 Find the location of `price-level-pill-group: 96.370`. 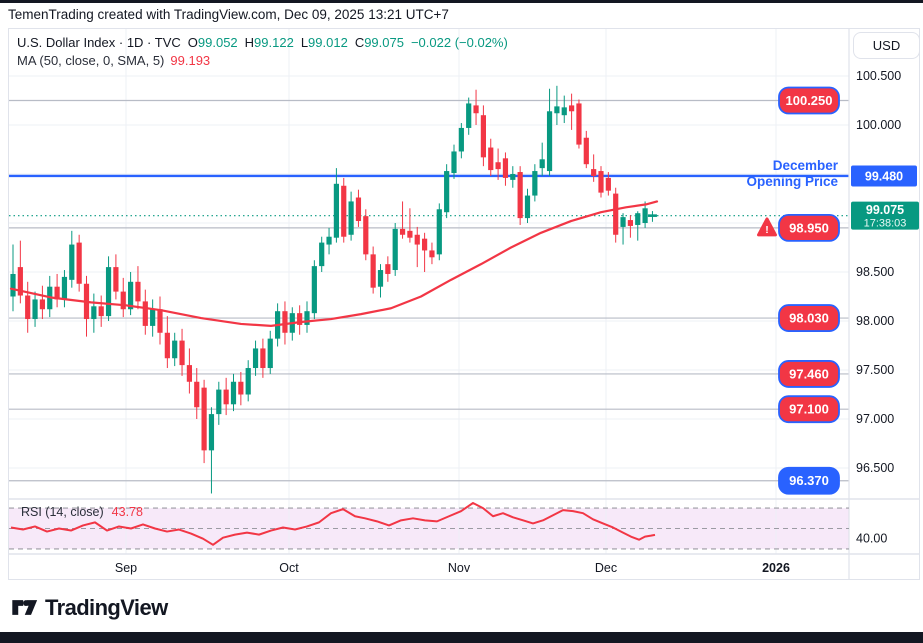

price-level-pill-group: 96.370 is located at coordinates (809, 480).